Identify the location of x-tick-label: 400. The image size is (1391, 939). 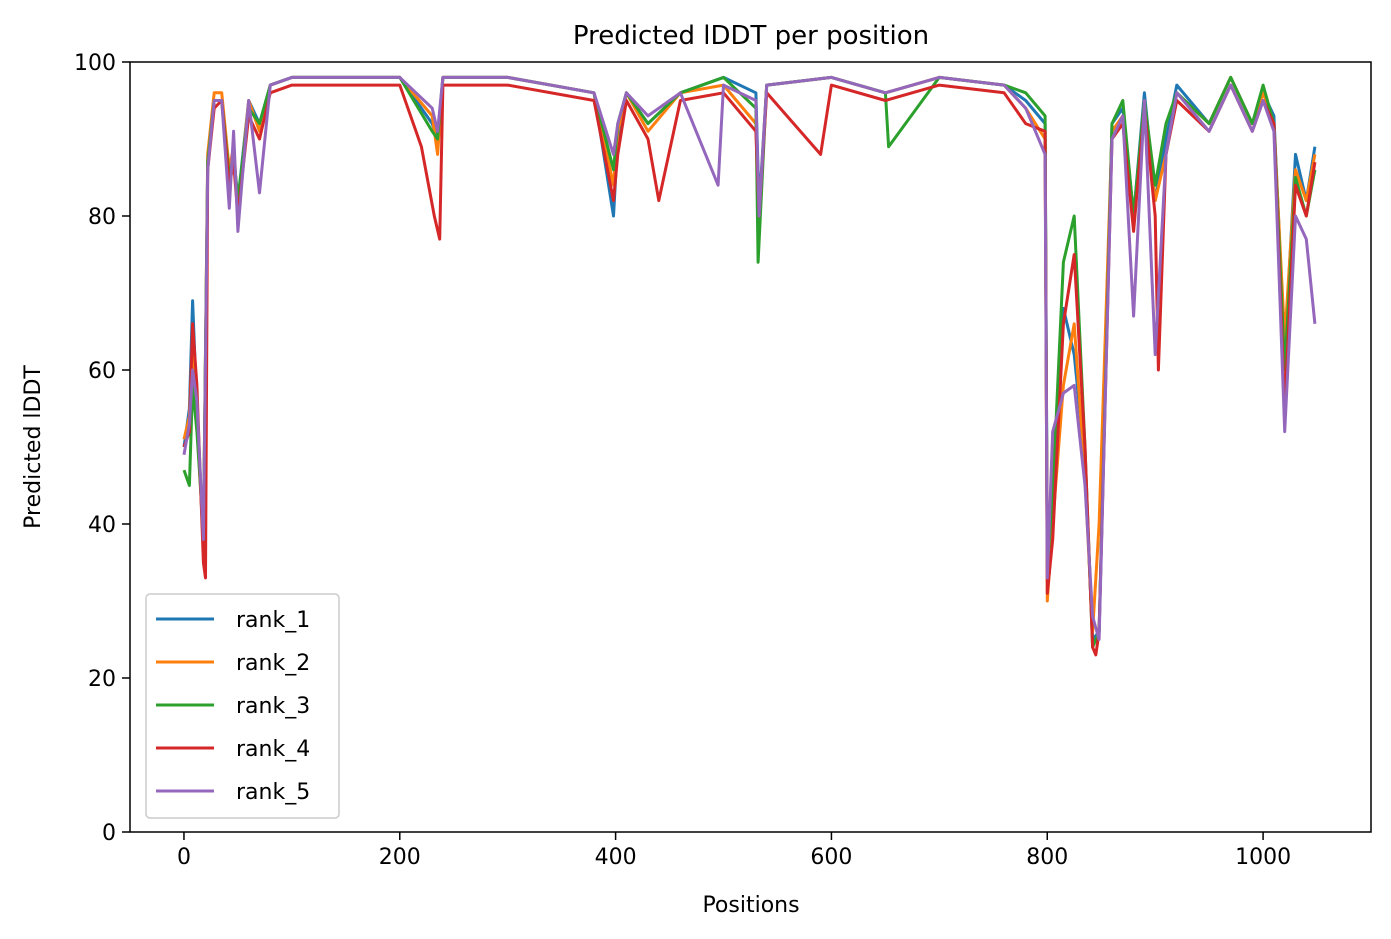
(616, 857).